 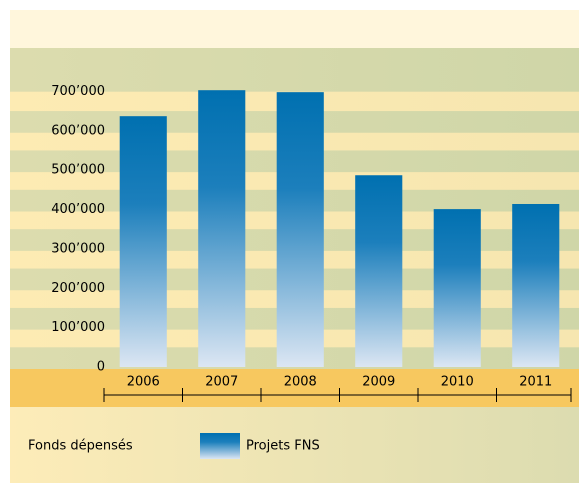 I want to click on x-tick-label: 2011, so click(x=535, y=382).